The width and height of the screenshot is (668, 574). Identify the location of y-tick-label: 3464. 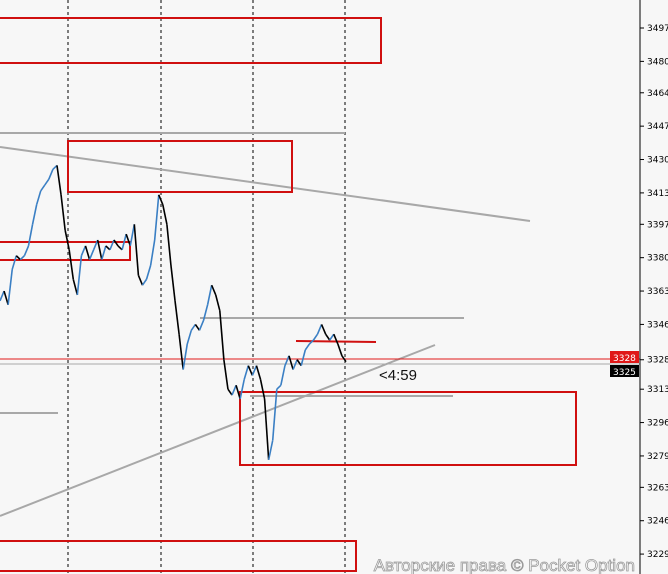
(657, 94).